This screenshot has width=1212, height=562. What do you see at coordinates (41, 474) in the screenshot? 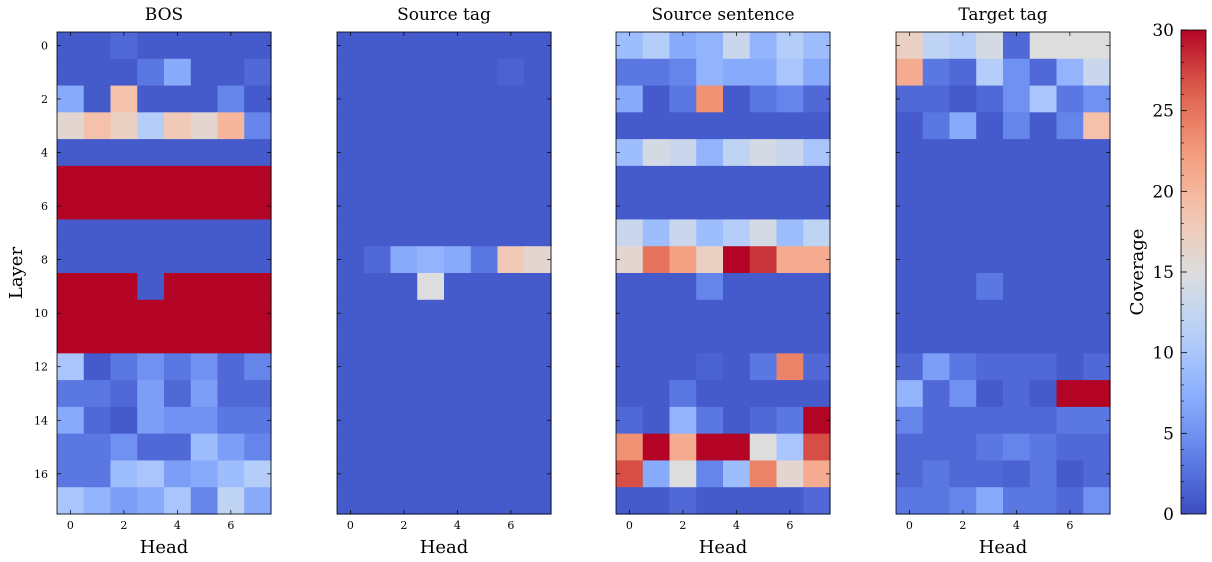
I see `y-tick-label: 16` at bounding box center [41, 474].